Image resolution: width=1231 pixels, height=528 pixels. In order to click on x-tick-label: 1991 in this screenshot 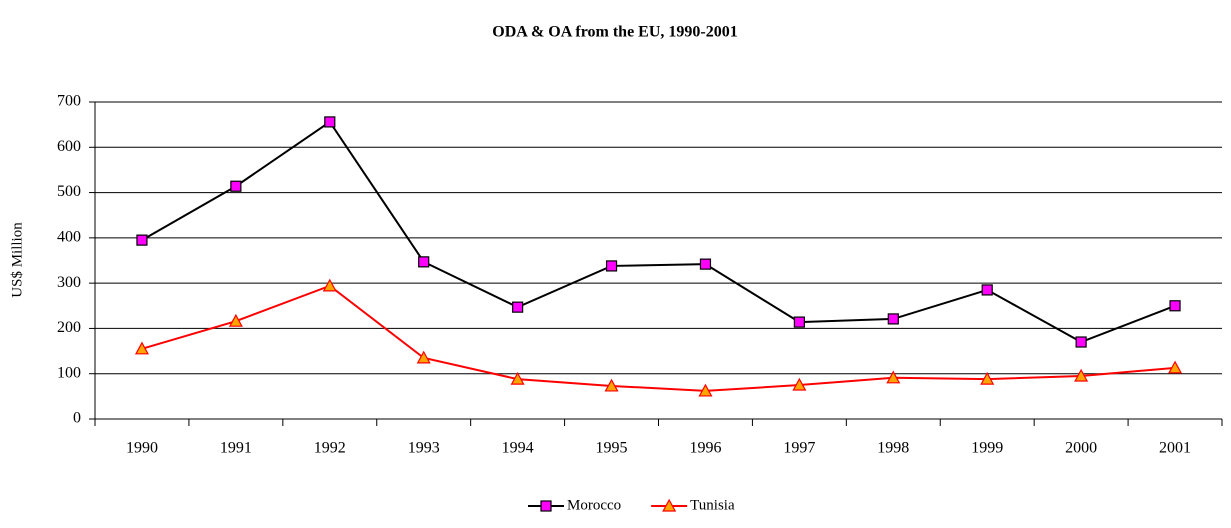, I will do `click(236, 448)`.